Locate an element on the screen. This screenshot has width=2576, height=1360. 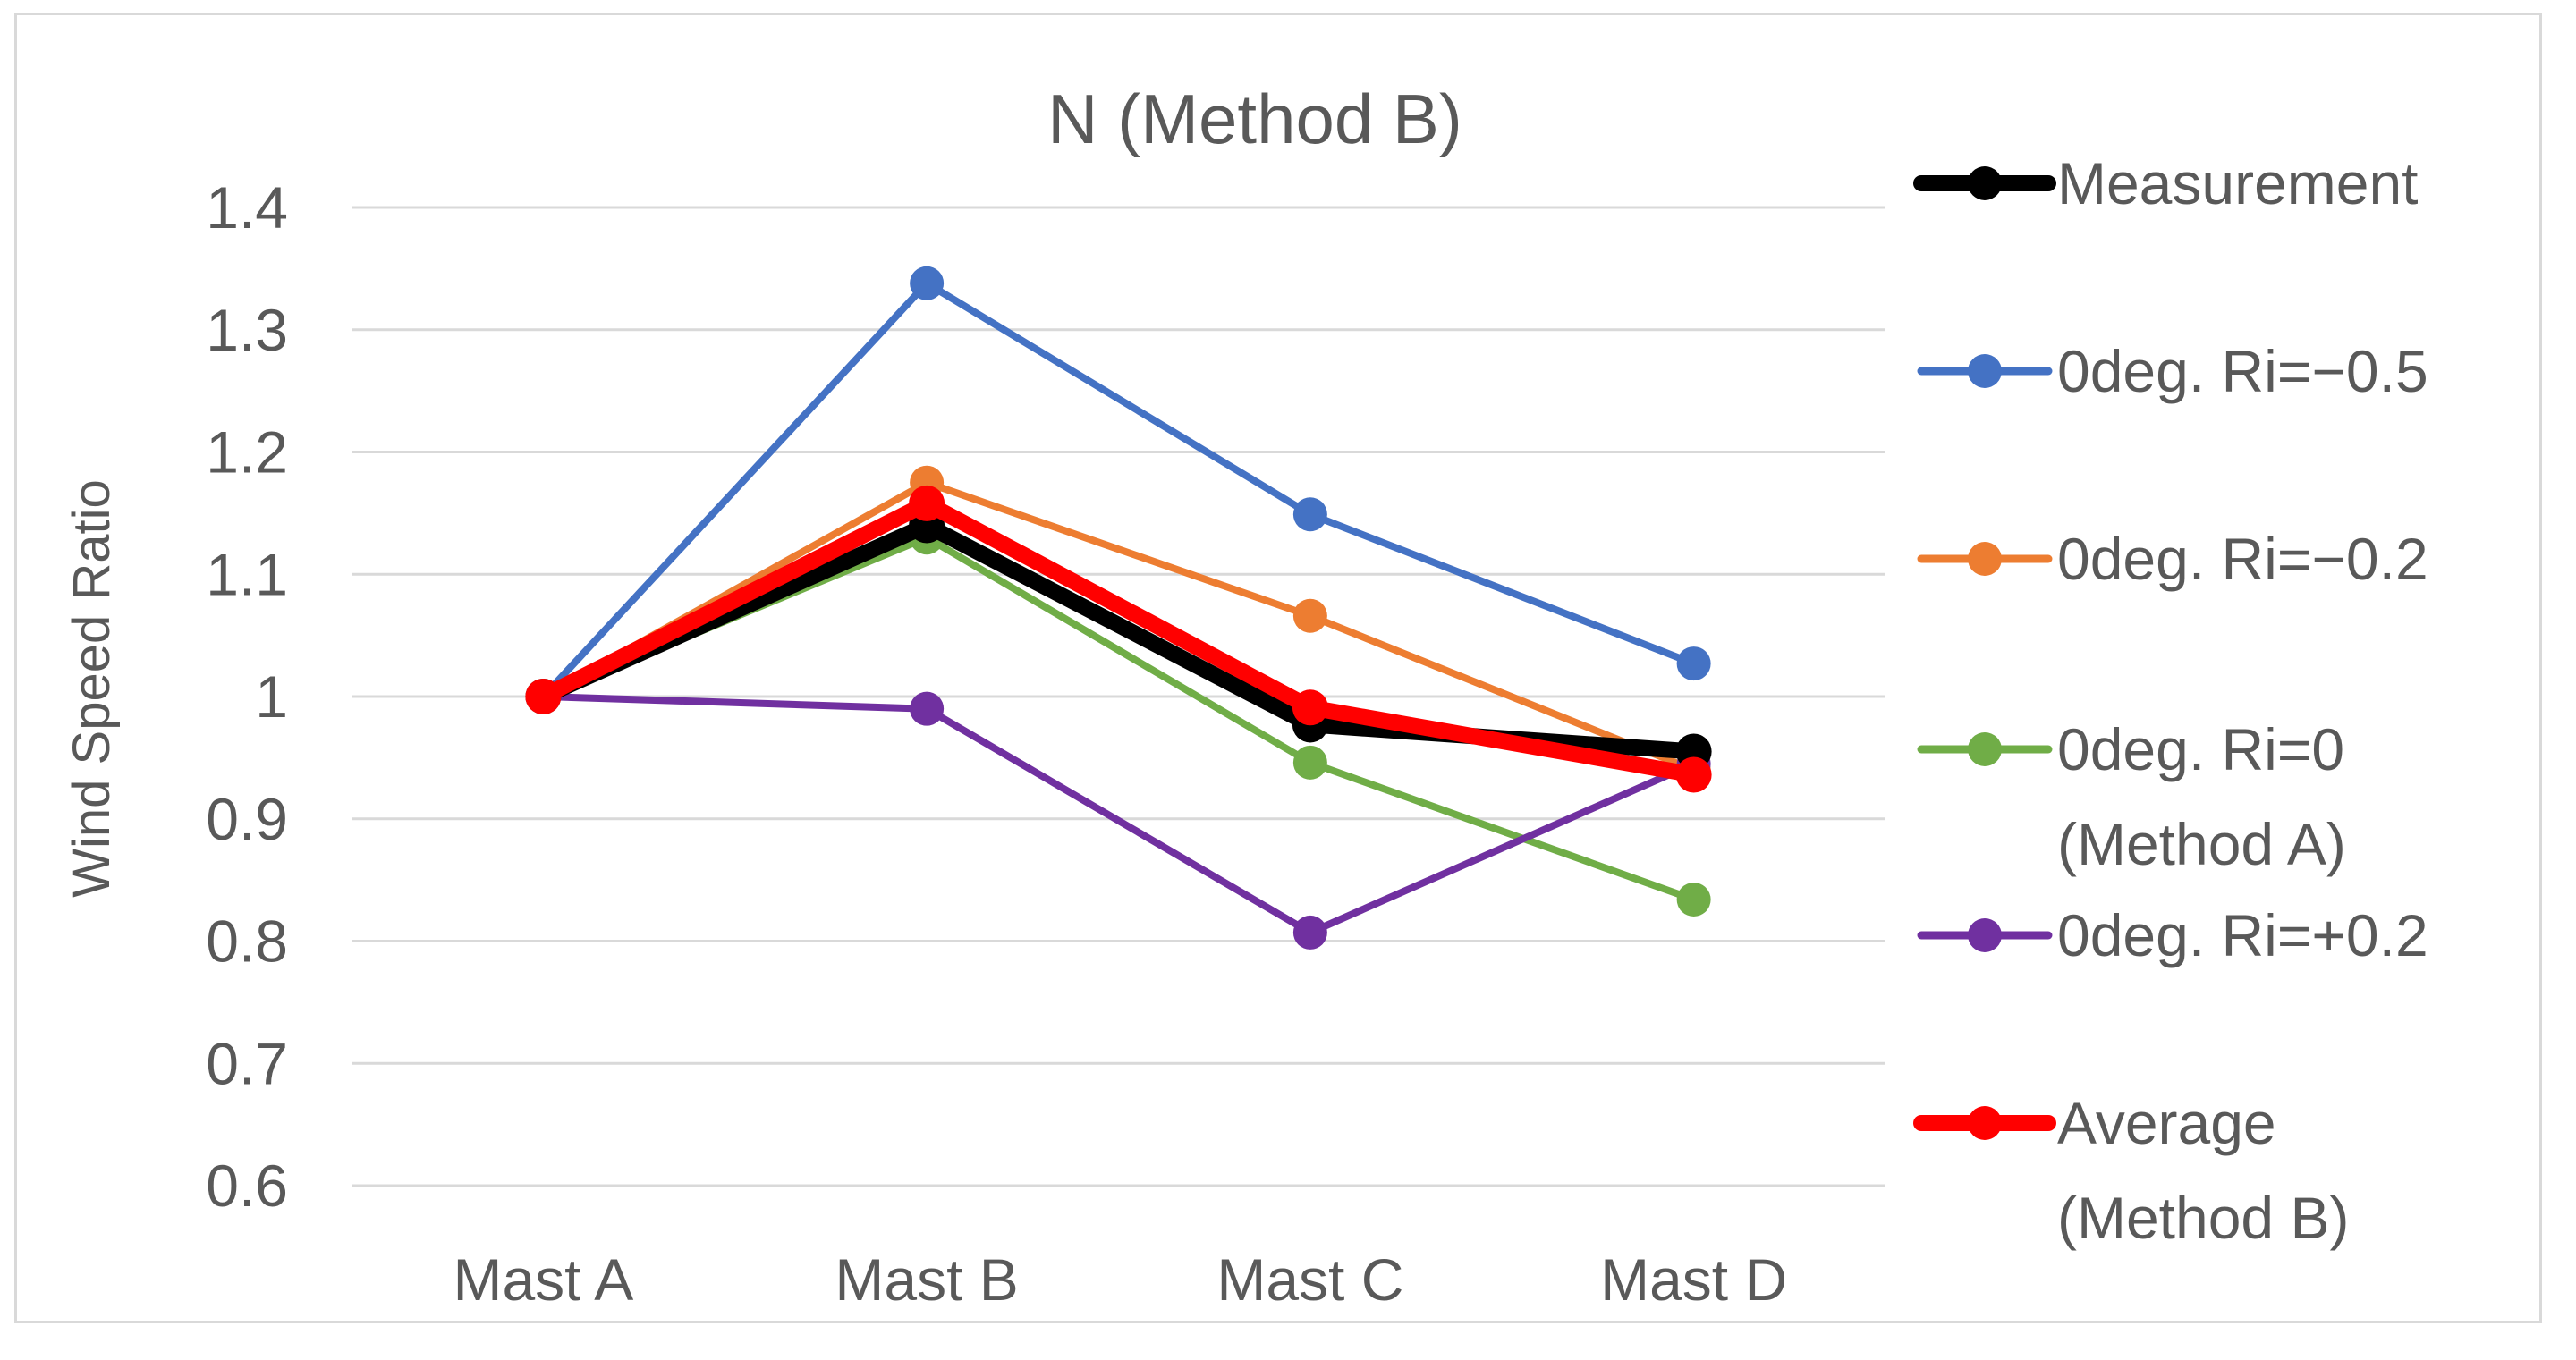
legend-item-0deg-ri-0-5: 0deg. Ri=−0.5 is located at coordinates (2172, 371).